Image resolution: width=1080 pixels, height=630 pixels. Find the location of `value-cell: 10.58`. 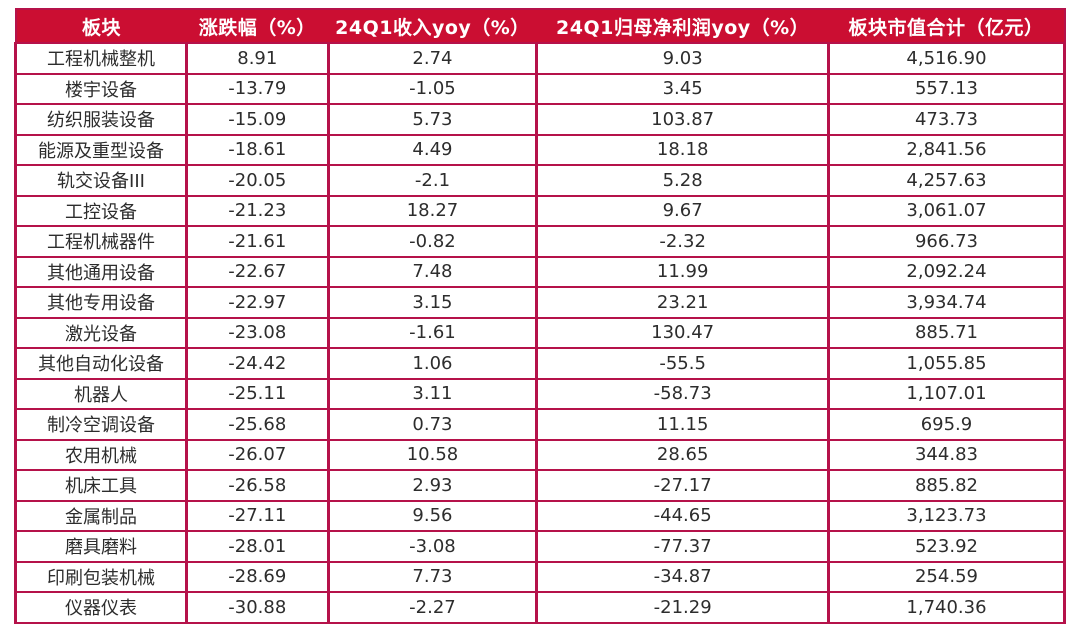

value-cell: 10.58 is located at coordinates (432, 454).